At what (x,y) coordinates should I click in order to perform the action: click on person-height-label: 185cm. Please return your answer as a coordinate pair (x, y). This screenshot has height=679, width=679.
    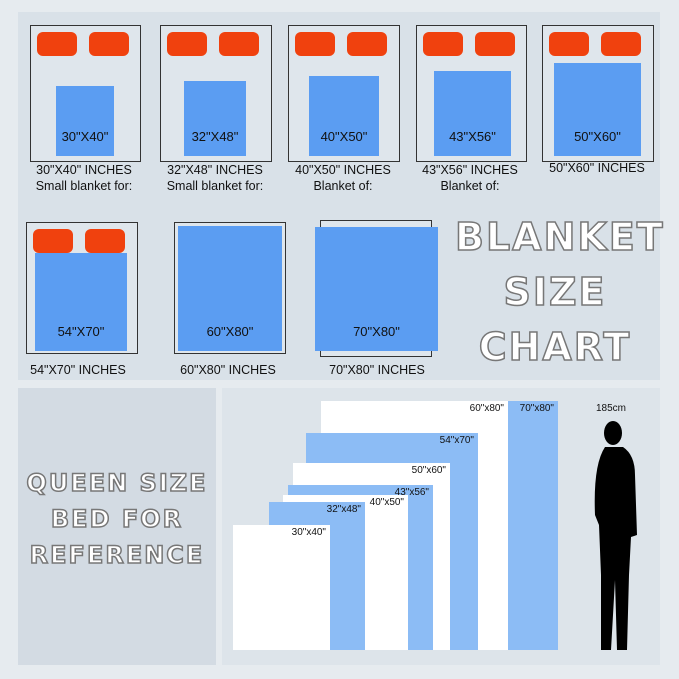
    Looking at the image, I should click on (611, 408).